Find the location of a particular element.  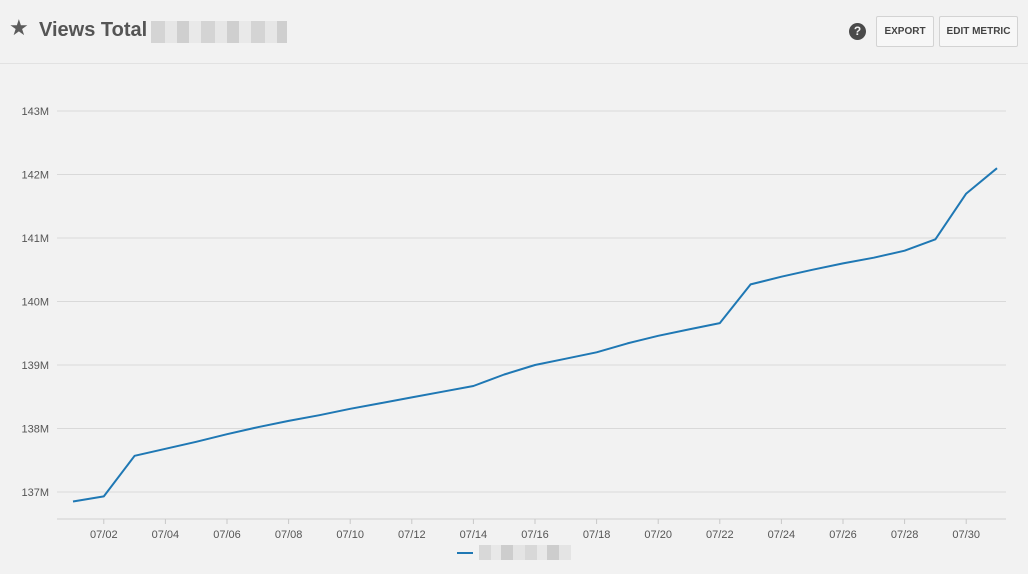

chart-header: ★ Views Total | ? EXPORT EDIT METRIC is located at coordinates (514, 32).